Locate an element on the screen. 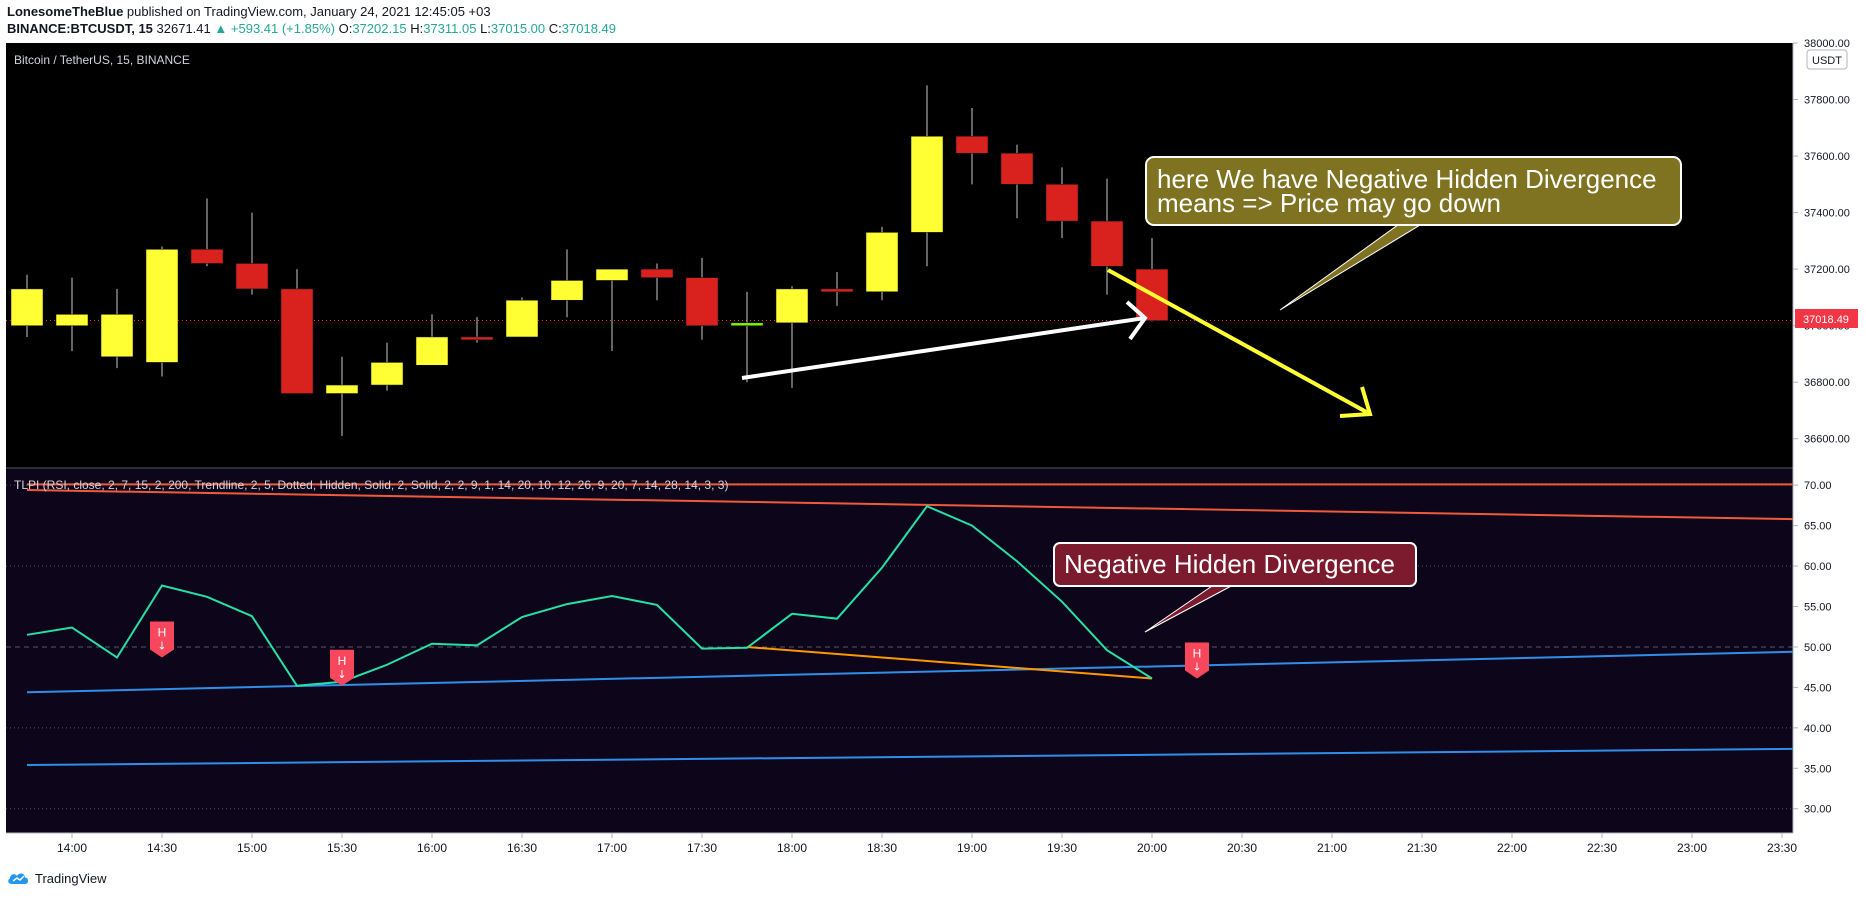  white-trend-arrow is located at coordinates (944, 340).